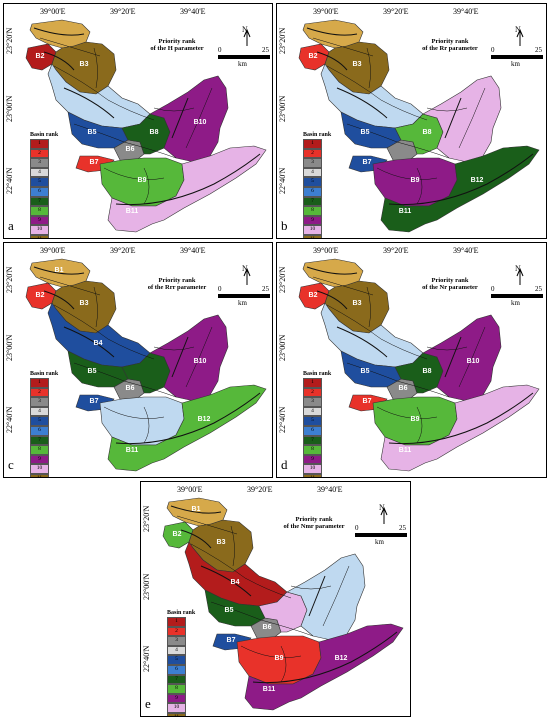 The height and width of the screenshot is (721, 550). What do you see at coordinates (146, 365) in the screenshot?
I see `basin-map: B1 B2 B3 B4 B5 B6 B7 B10 B11 B12` at bounding box center [146, 365].